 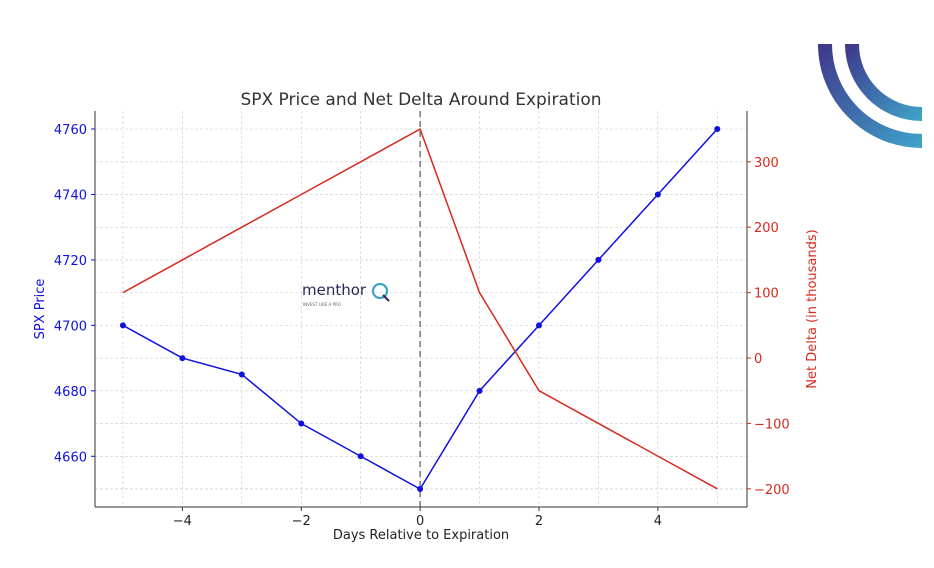 What do you see at coordinates (421, 535) in the screenshot?
I see `x-axis-label: Days Relative to Expiration` at bounding box center [421, 535].